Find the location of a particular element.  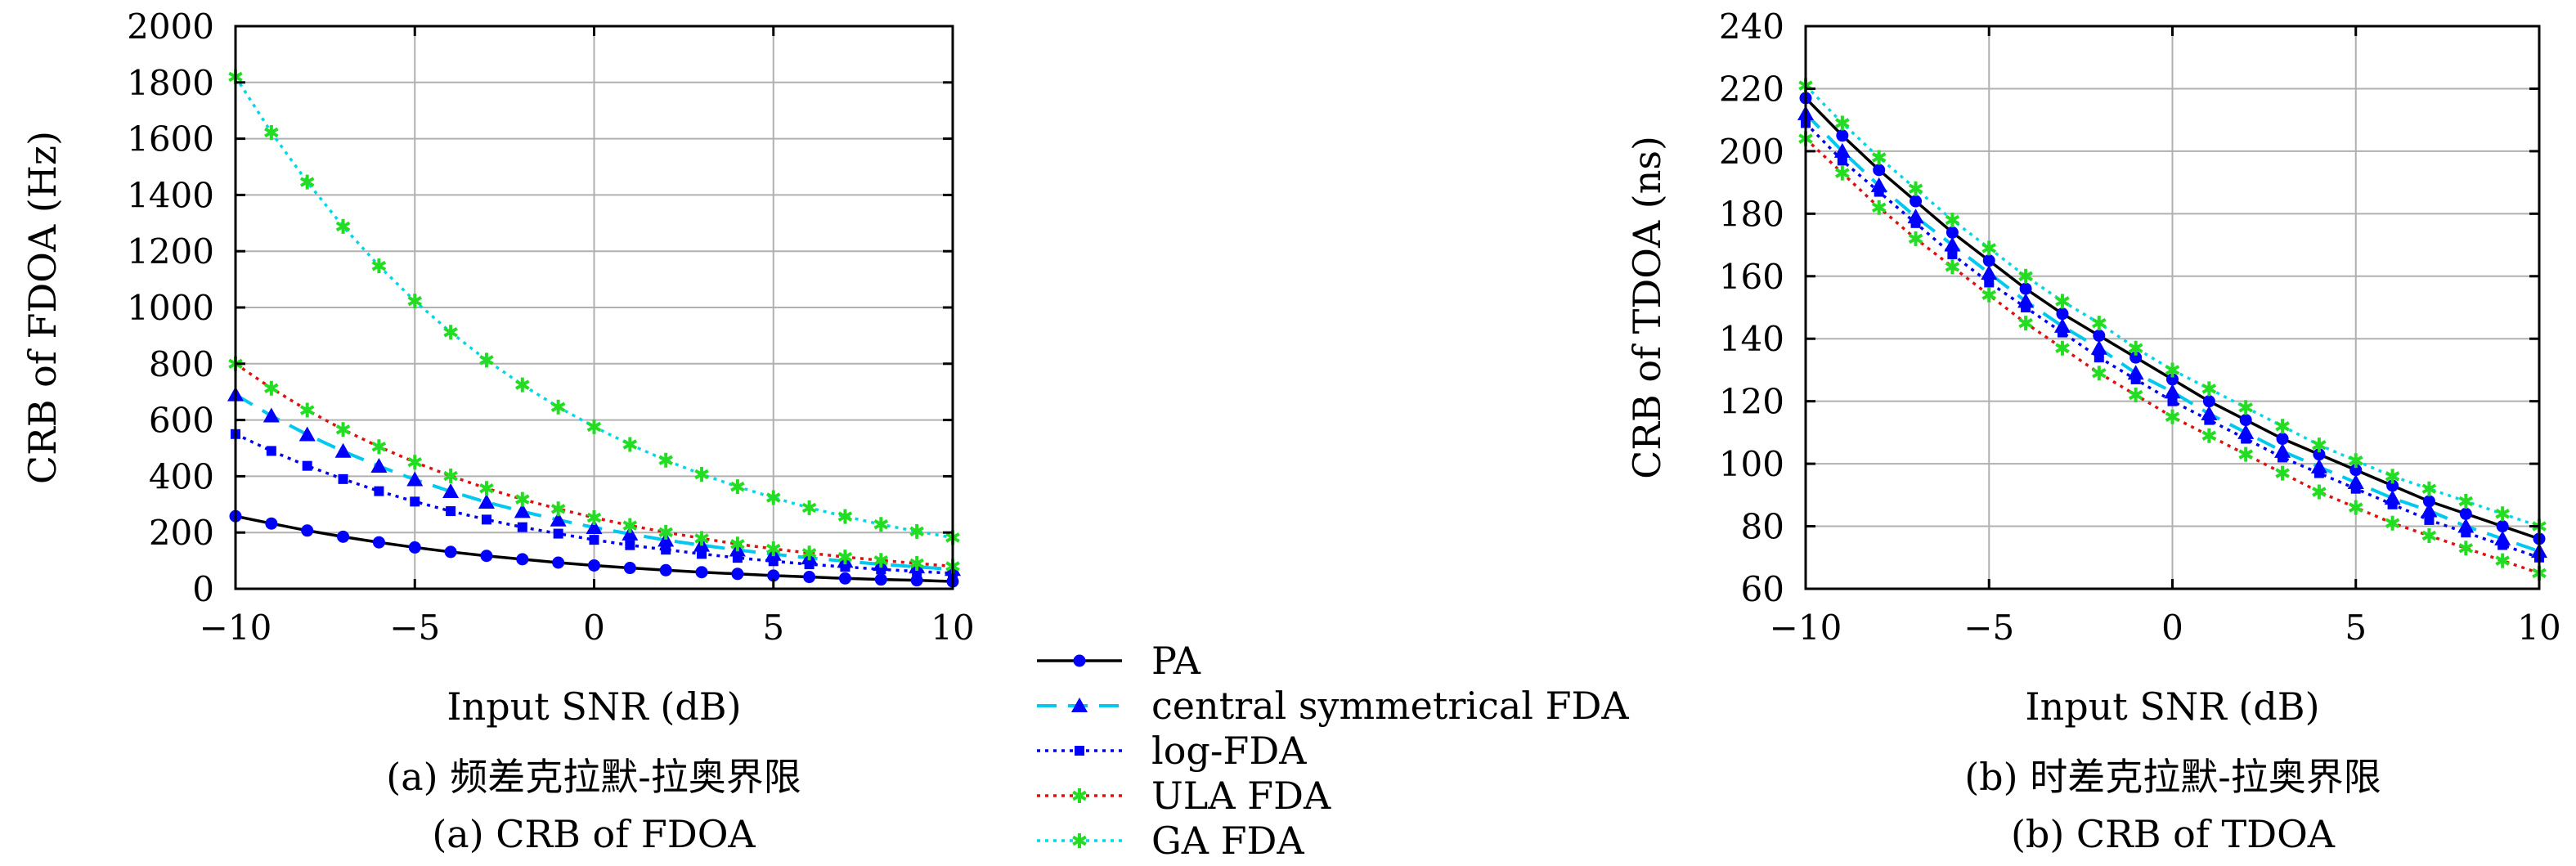

y-tick-label: 220 is located at coordinates (1752, 89).